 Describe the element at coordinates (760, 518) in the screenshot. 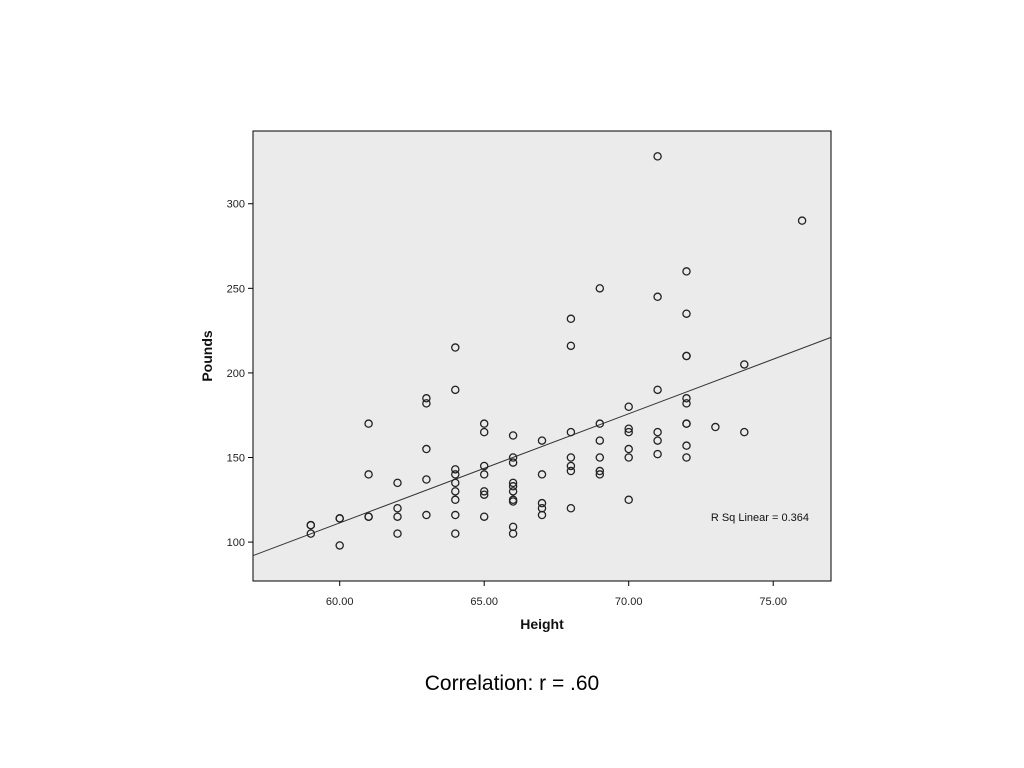

I see `r-squared-annotation: R Sq Linear = 0.364` at that location.